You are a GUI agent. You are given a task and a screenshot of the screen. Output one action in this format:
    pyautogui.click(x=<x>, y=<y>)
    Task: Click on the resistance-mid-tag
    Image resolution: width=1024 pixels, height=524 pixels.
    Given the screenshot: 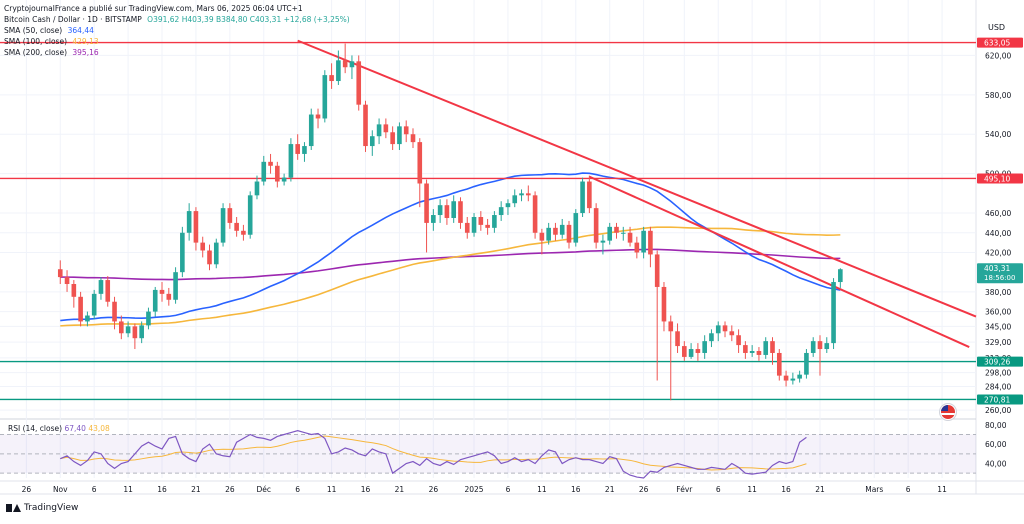 What is the action you would take?
    pyautogui.click(x=1000, y=178)
    